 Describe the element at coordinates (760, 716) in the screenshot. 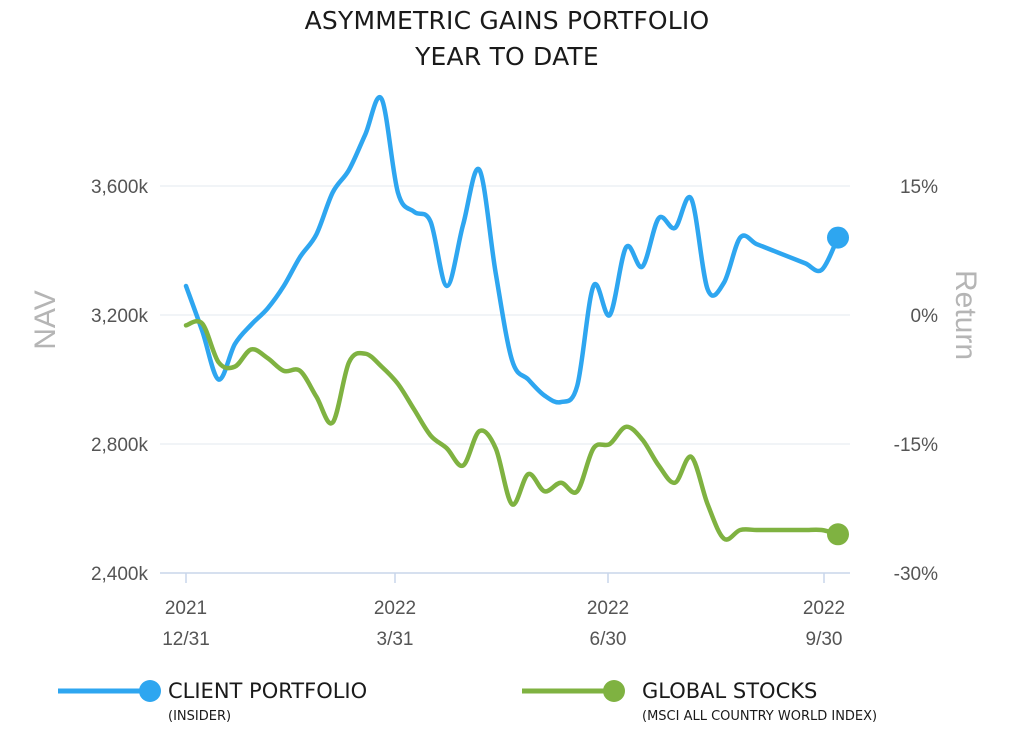

I see `legend-note-global-stocks: (MSCI ALL COUNTRY WORLD INDEX)` at that location.